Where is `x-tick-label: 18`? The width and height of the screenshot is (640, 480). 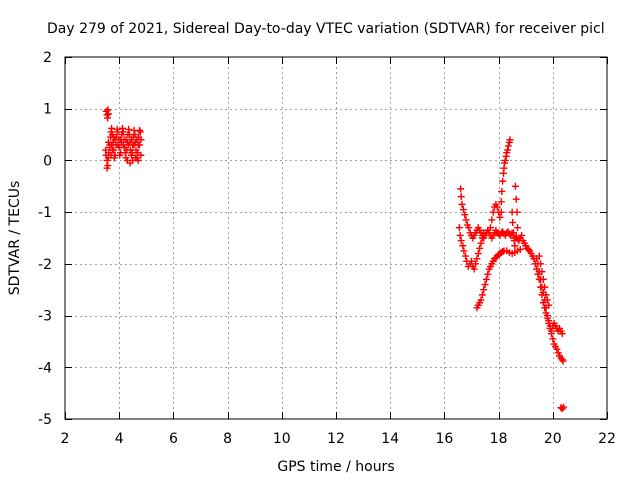
x-tick-label: 18 is located at coordinates (499, 439).